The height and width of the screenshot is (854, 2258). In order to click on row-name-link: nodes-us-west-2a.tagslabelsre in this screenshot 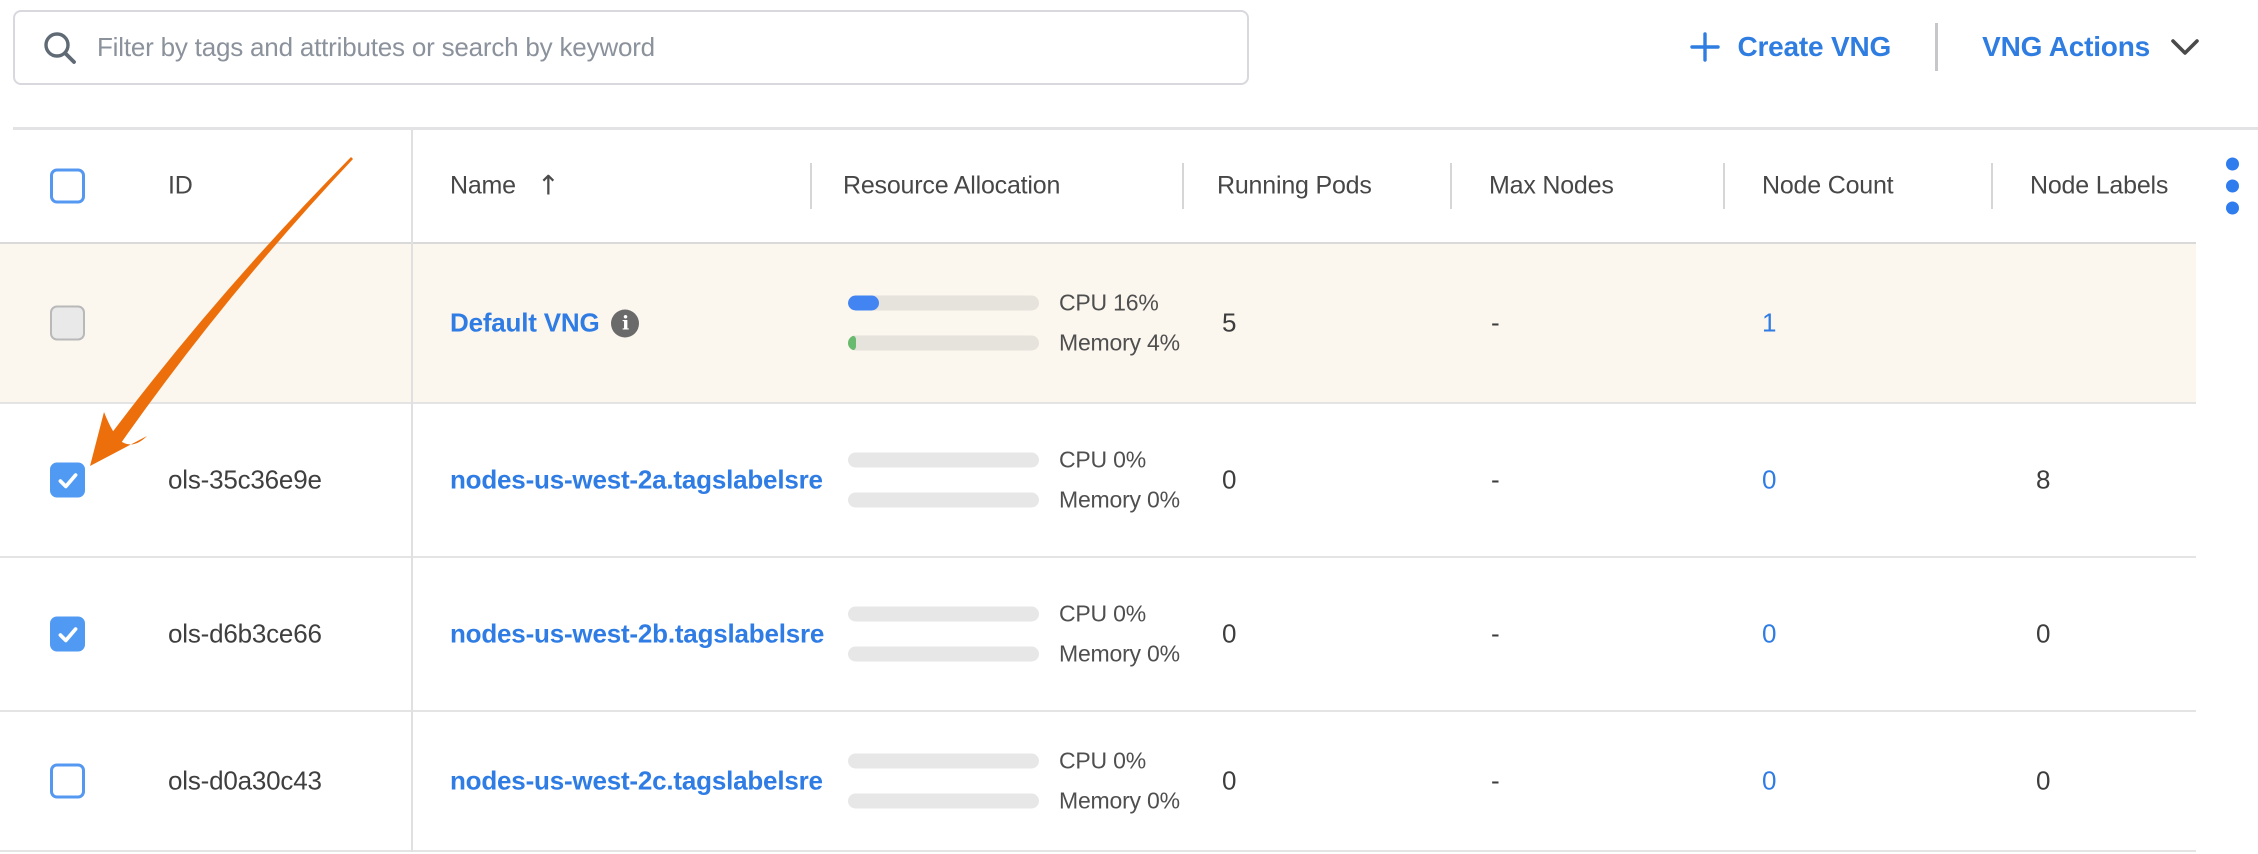, I will do `click(636, 479)`.